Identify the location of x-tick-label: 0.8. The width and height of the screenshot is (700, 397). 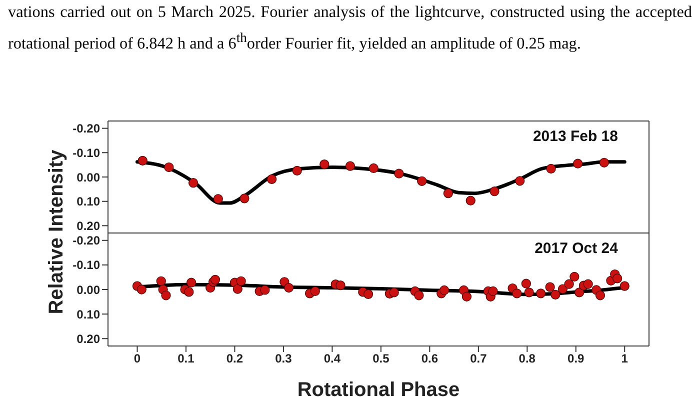
(527, 359).